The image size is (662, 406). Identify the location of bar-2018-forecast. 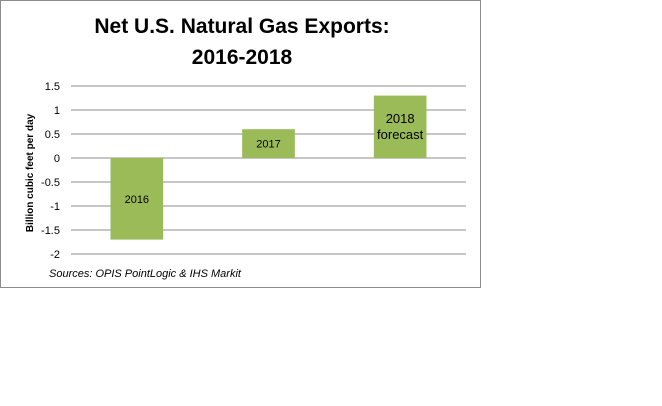
(400, 126).